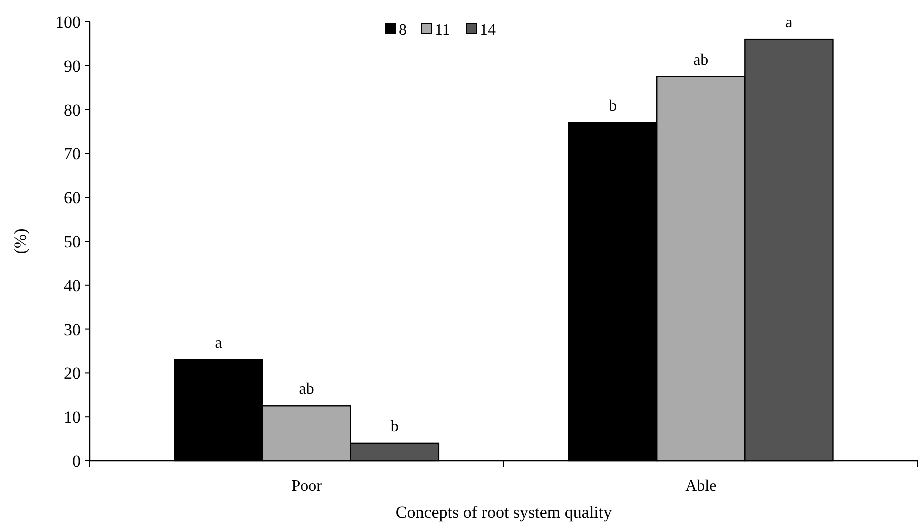 Image resolution: width=922 pixels, height=528 pixels. What do you see at coordinates (76, 461) in the screenshot?
I see `y-tick-label: 0` at bounding box center [76, 461].